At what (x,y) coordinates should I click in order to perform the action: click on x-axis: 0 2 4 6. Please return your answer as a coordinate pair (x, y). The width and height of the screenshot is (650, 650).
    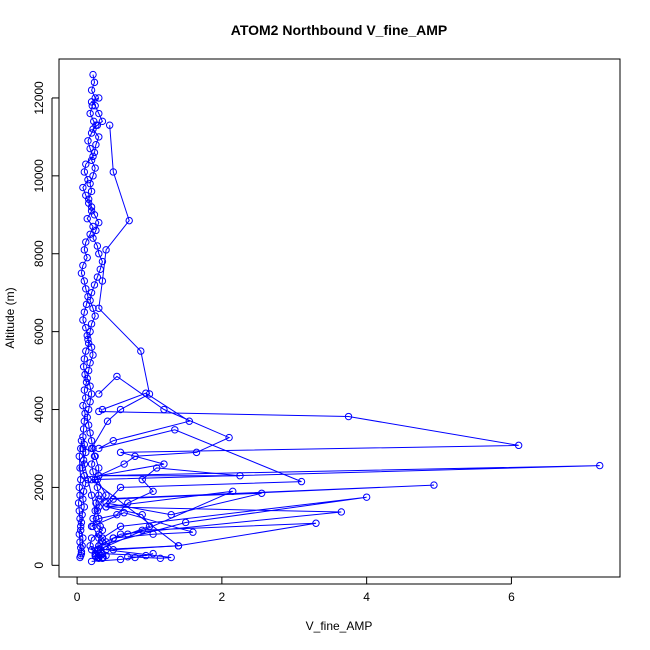
    Looking at the image, I should click on (294, 590).